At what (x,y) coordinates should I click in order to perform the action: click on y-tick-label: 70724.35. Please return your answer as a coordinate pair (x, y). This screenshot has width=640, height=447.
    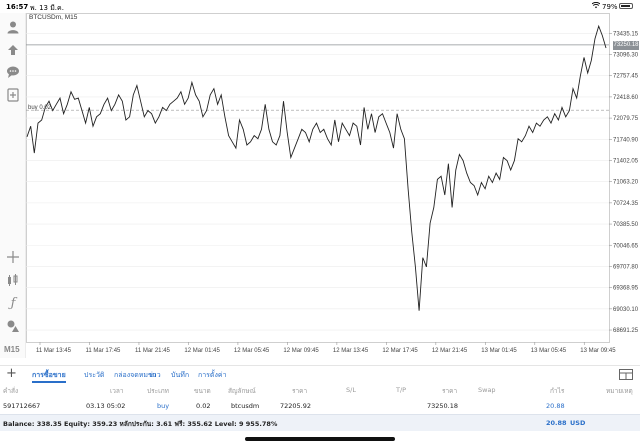
    Looking at the image, I should click on (626, 204).